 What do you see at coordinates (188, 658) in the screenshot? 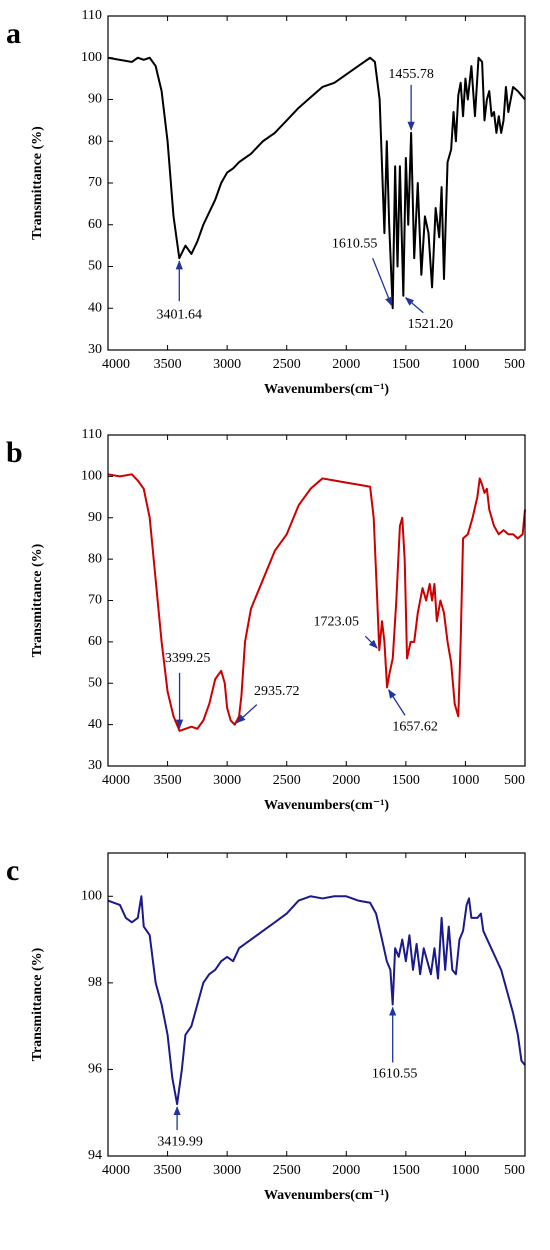
I see `annotation-label: 3399.25` at bounding box center [188, 658].